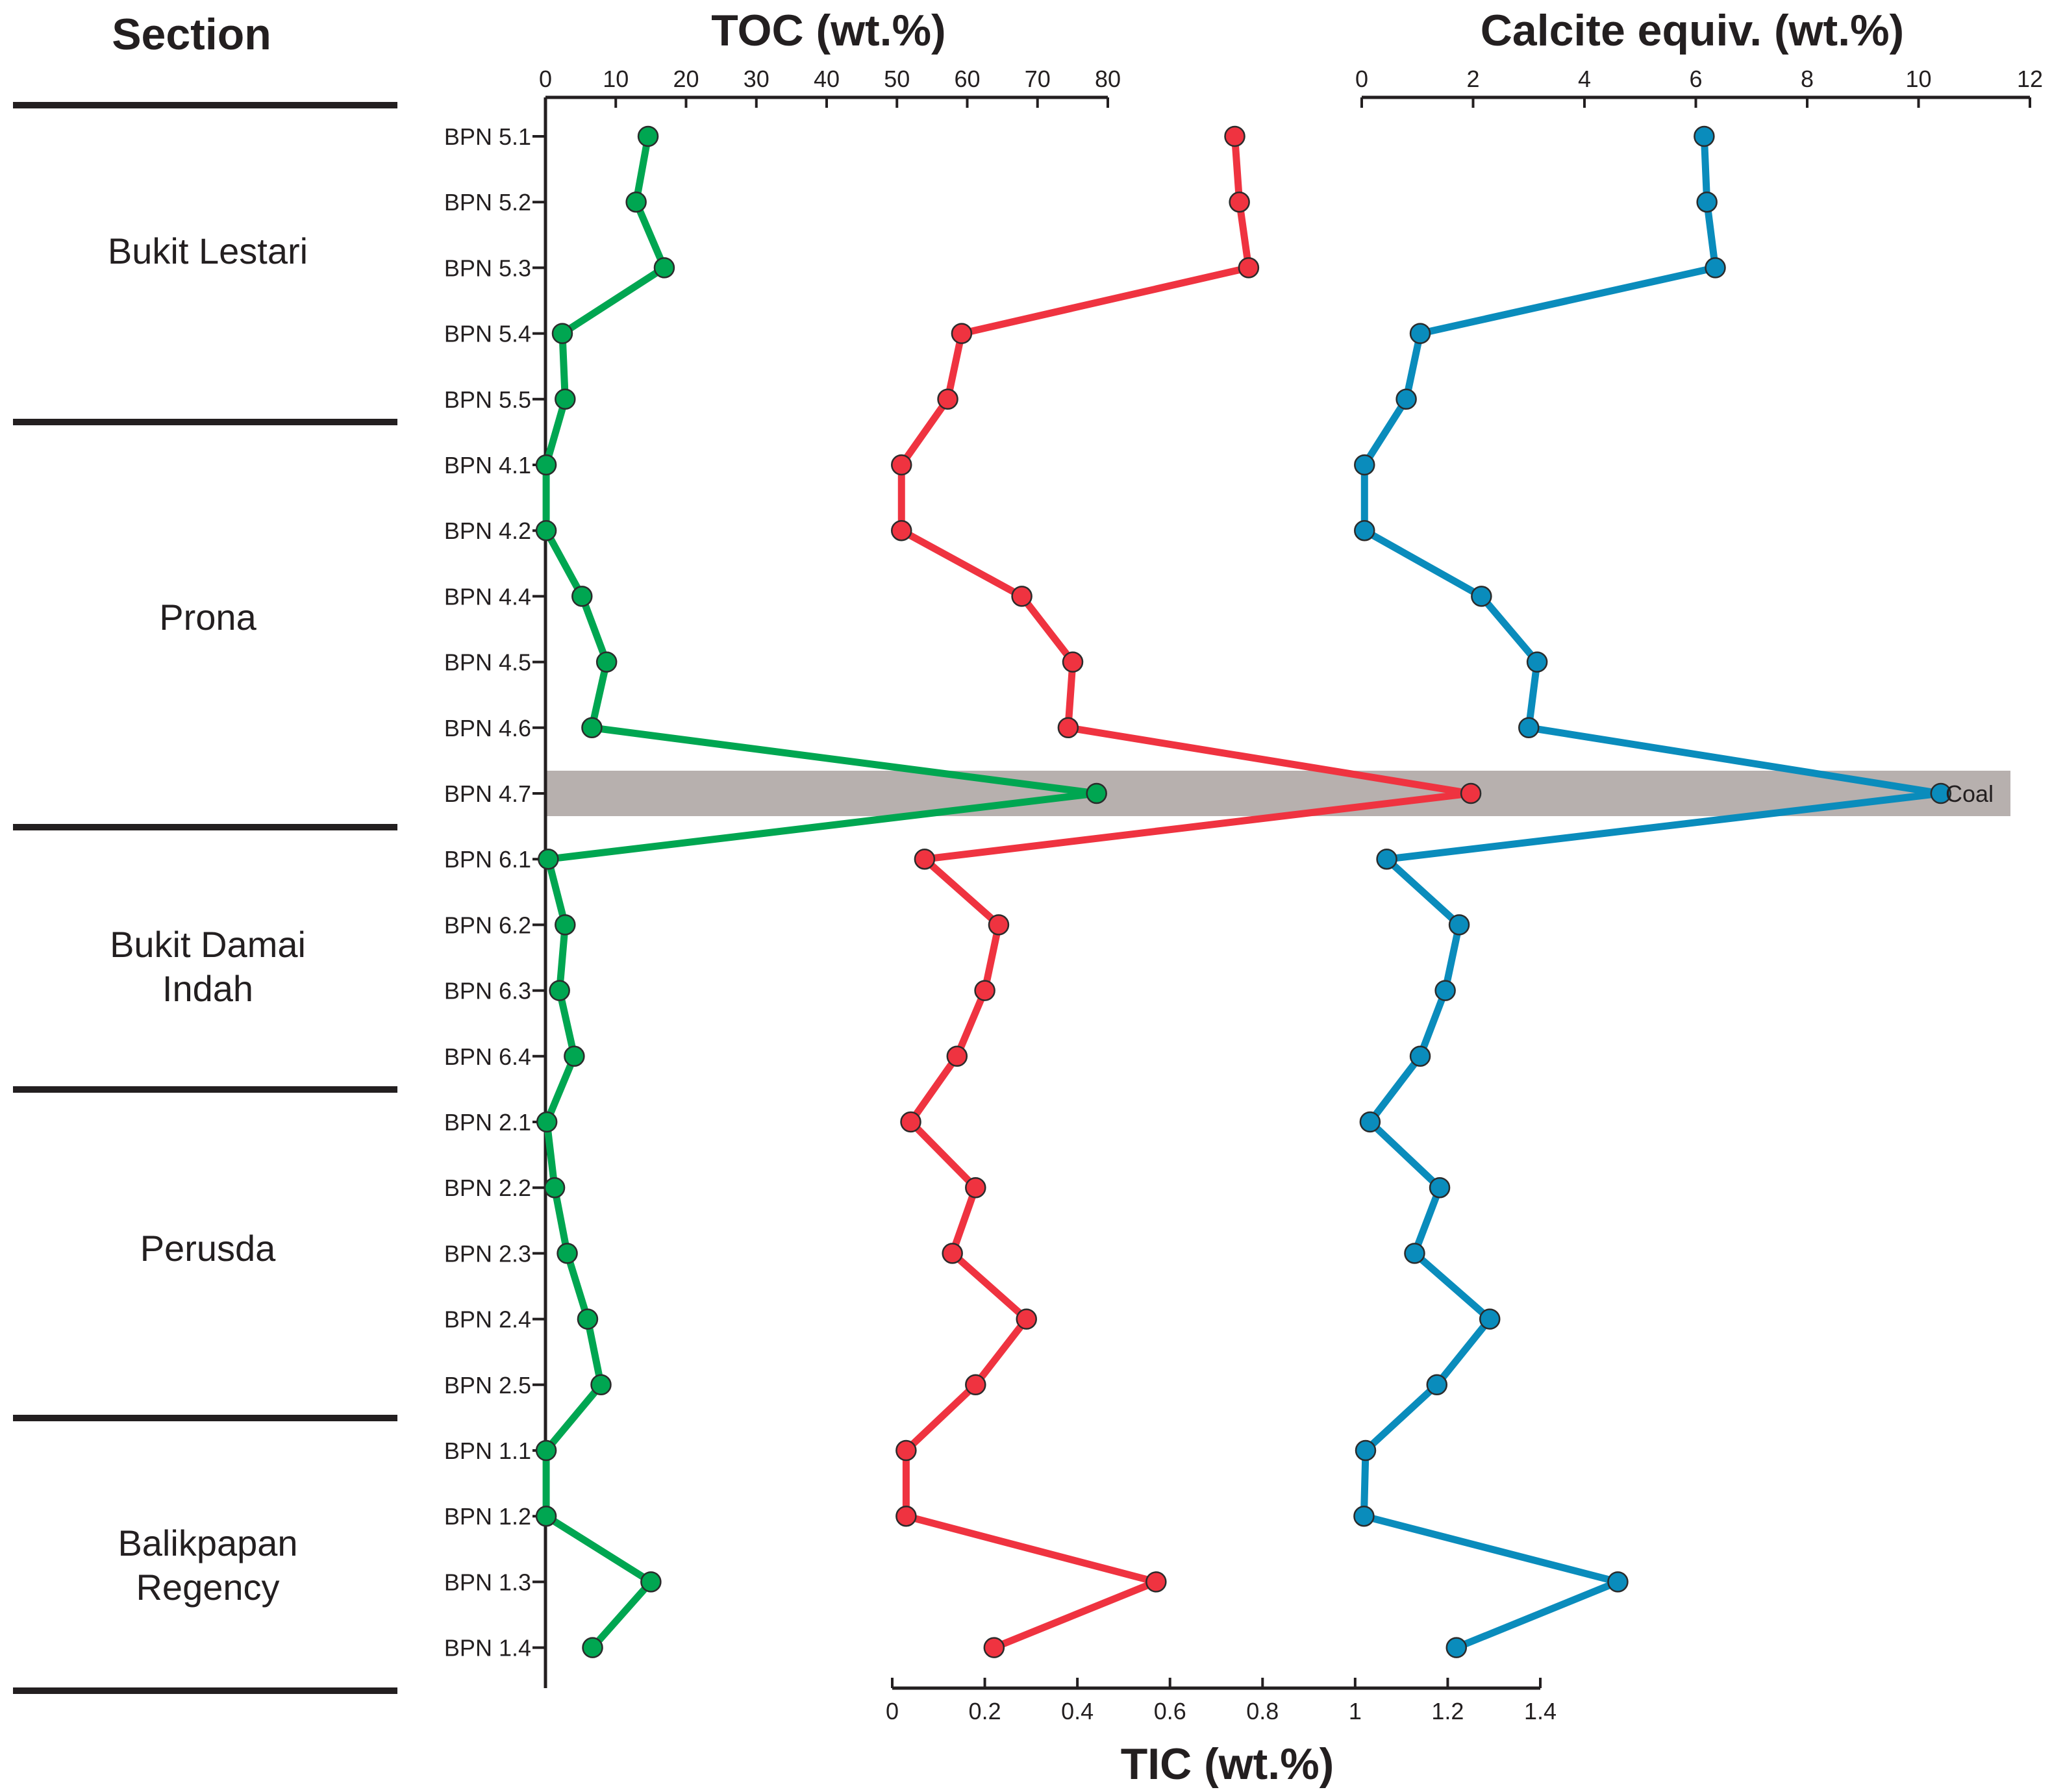  I want to click on sample-label: BPN 4.5, so click(488, 662).